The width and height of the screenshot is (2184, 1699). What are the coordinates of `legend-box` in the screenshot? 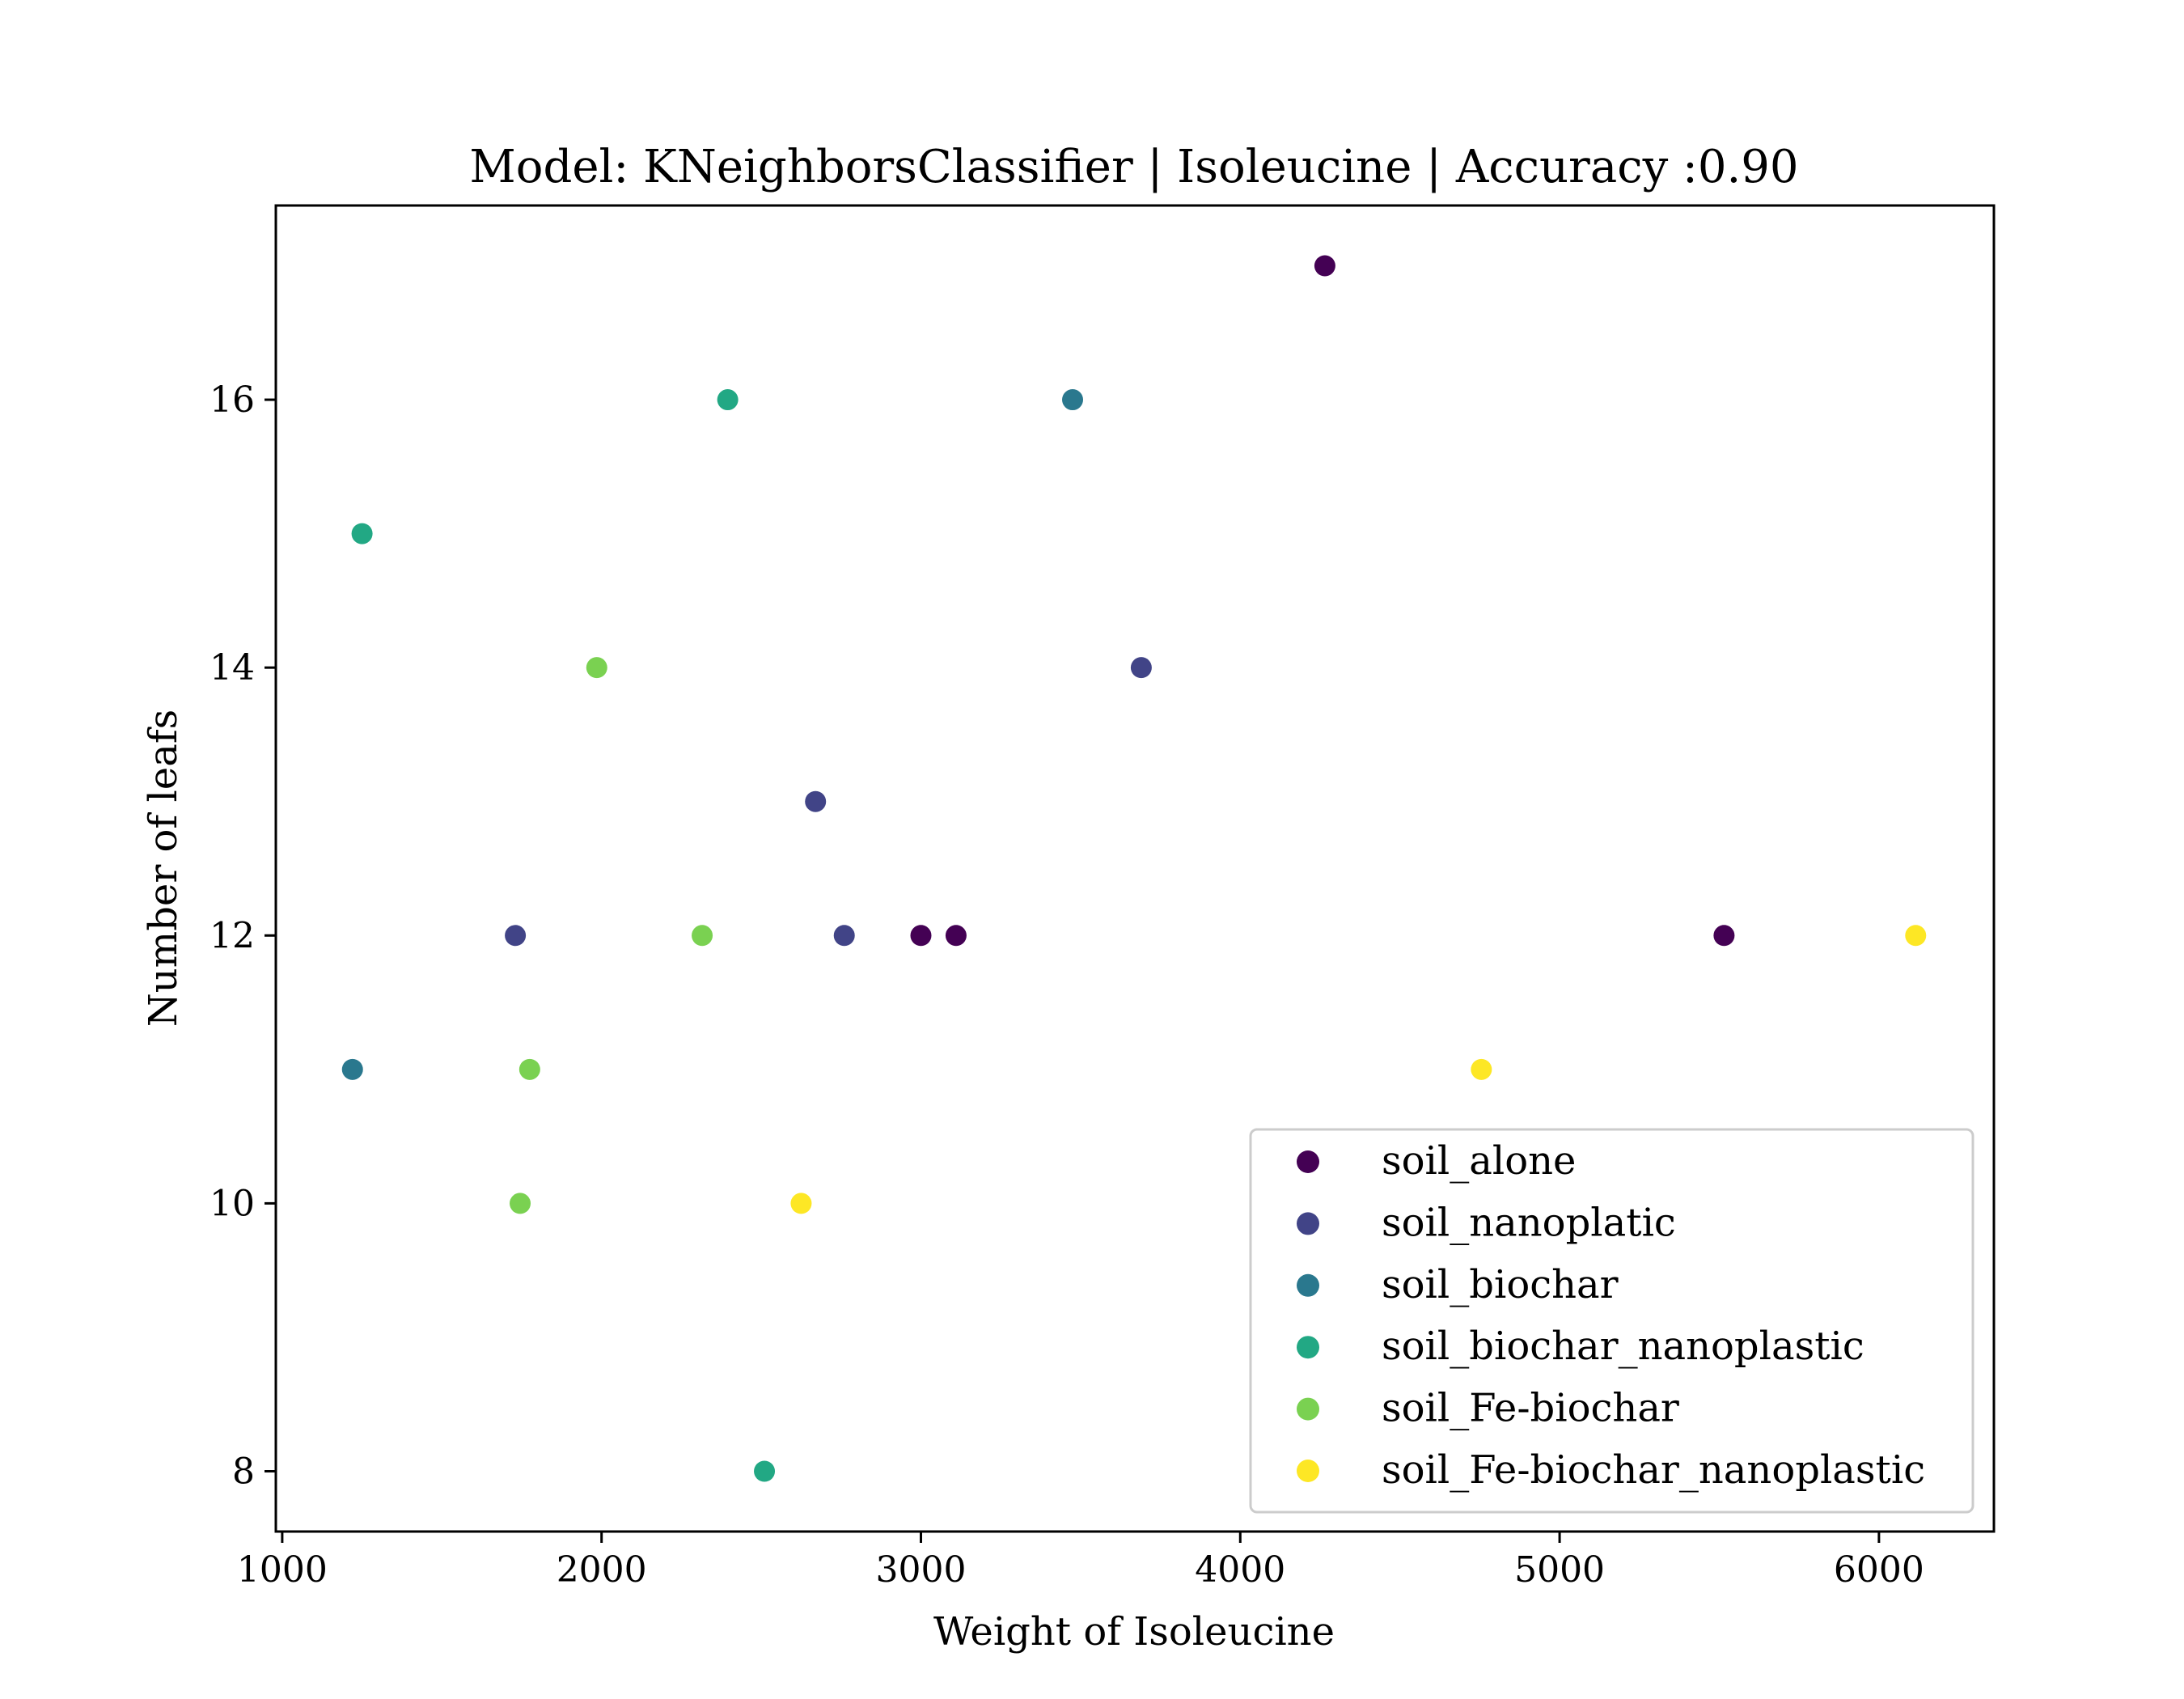 It's located at (1611, 1321).